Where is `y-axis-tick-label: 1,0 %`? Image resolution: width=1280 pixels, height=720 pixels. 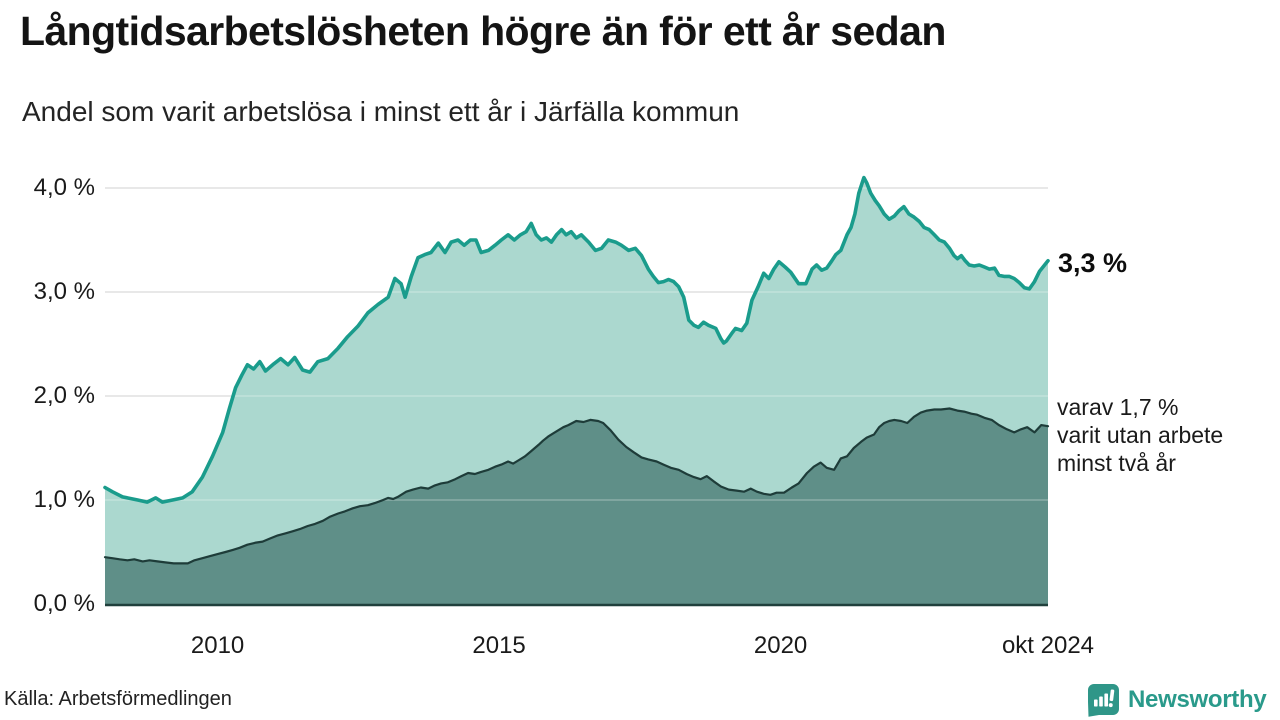
y-axis-tick-label: 1,0 % is located at coordinates (64, 499).